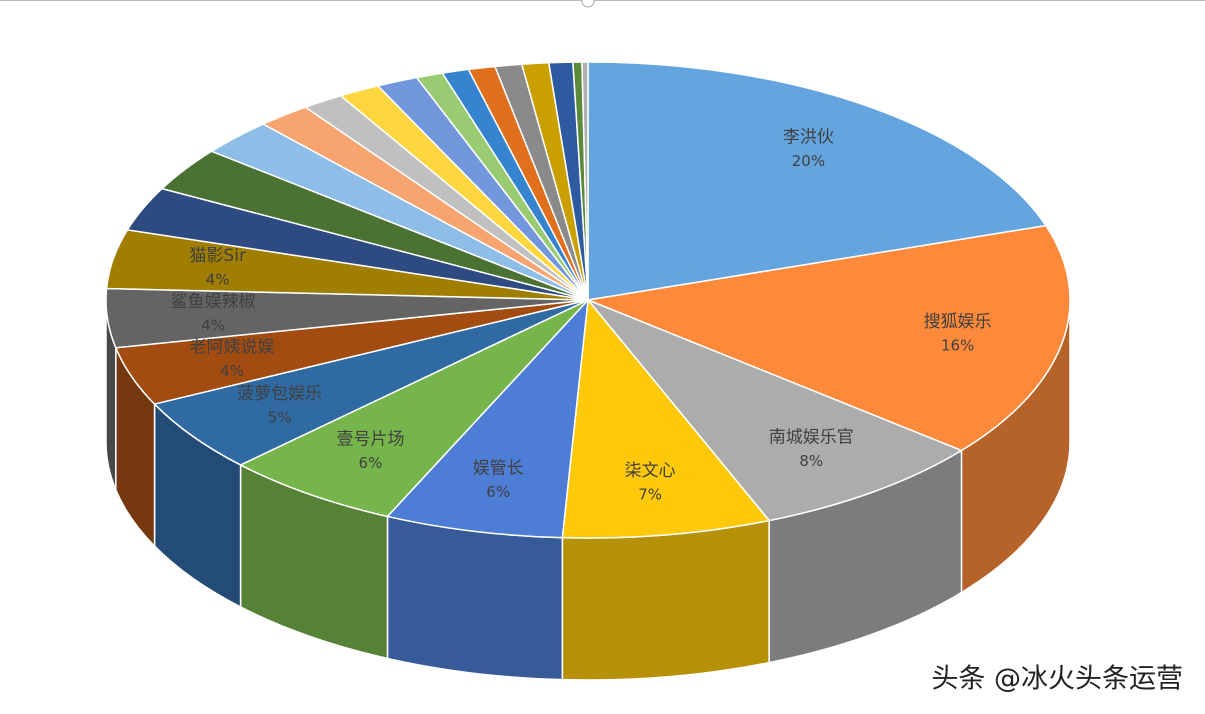 This screenshot has height=714, width=1205. What do you see at coordinates (808, 138) in the screenshot?
I see `slice-label: 李洪伙` at bounding box center [808, 138].